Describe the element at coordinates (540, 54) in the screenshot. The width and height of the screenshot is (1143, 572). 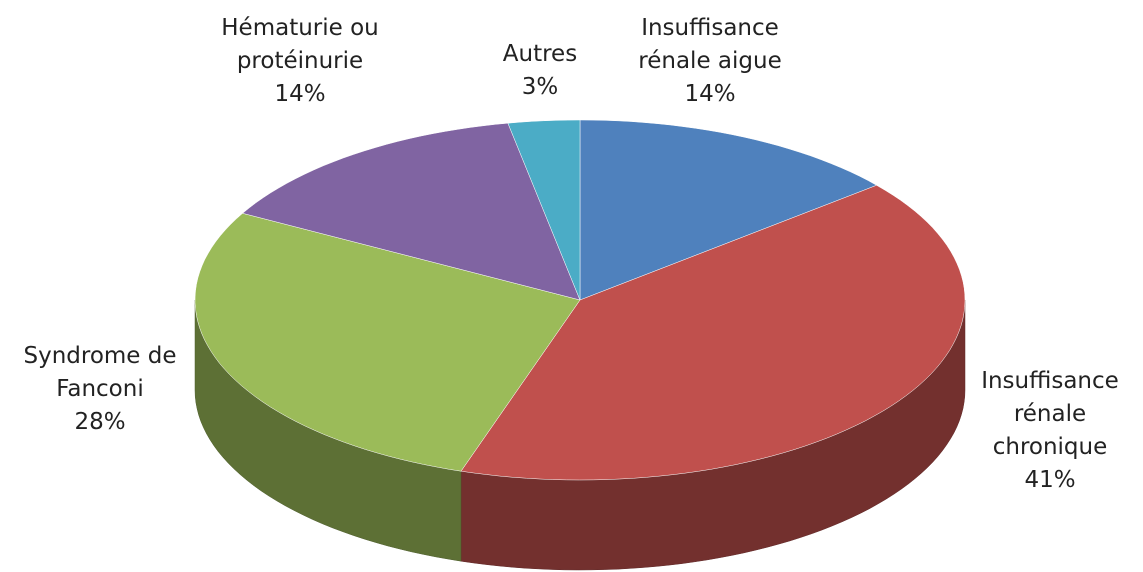
I see `category-label: Autres` at that location.